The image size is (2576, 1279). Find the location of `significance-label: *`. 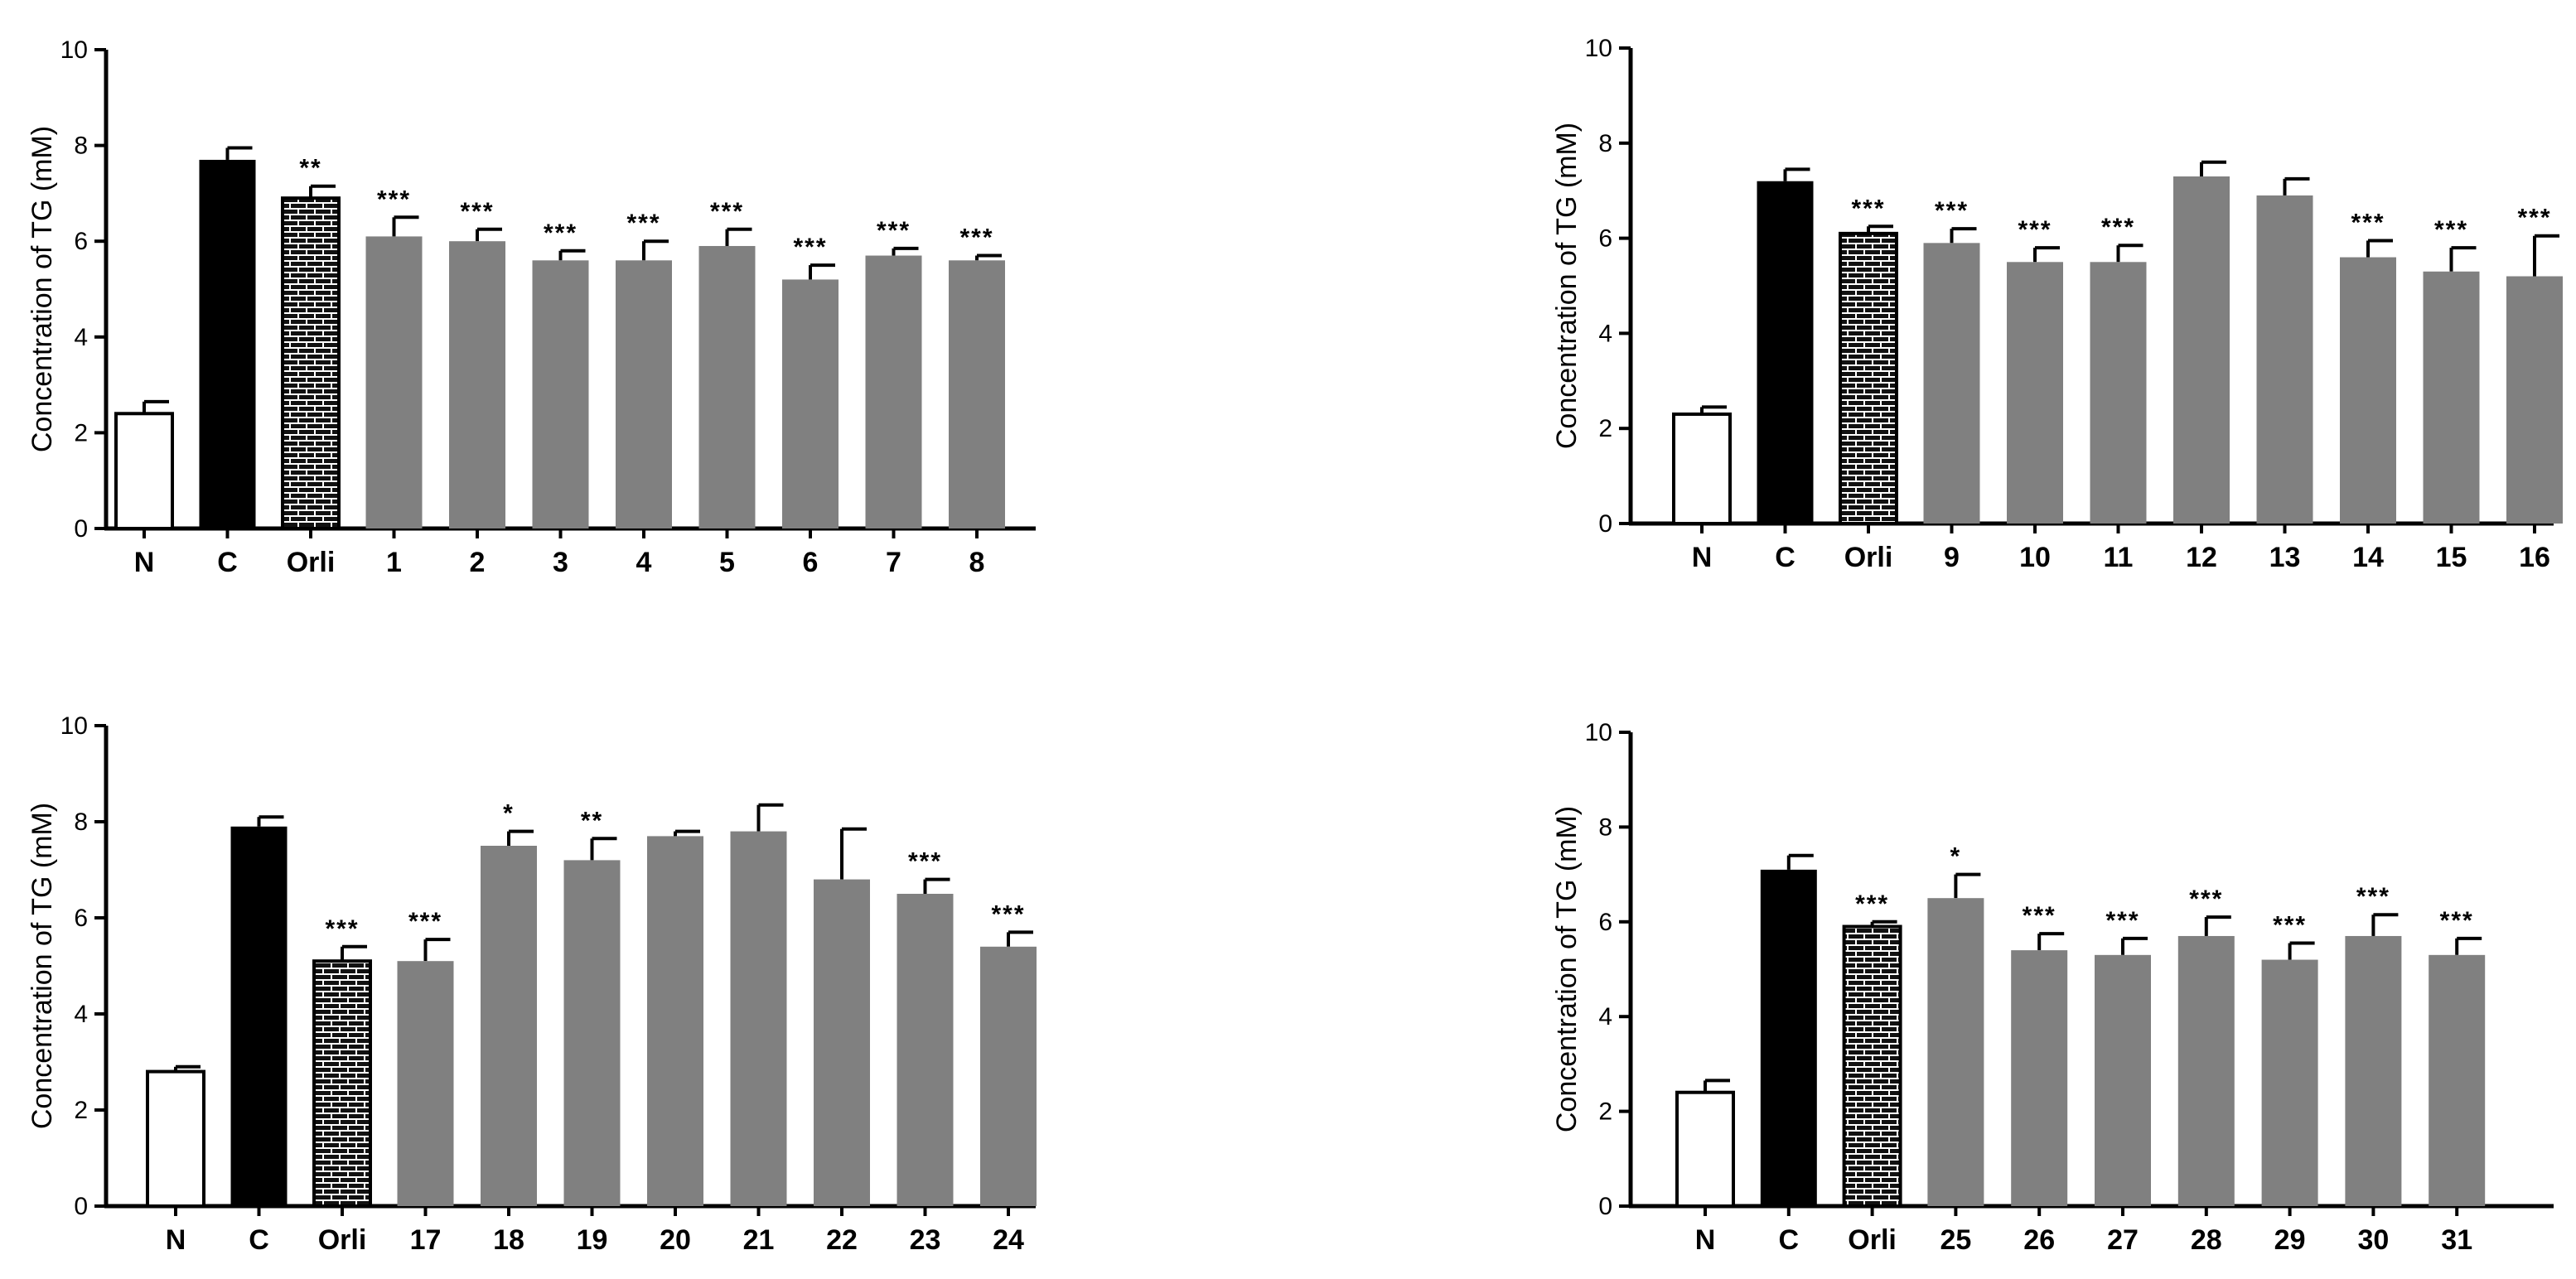

significance-label: * is located at coordinates (509, 814).